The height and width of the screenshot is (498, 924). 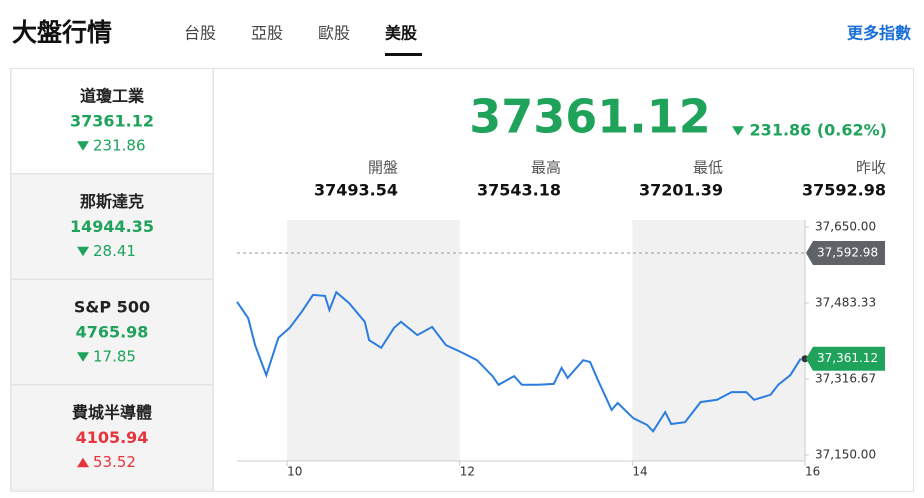 I want to click on stat-value: 37201.39, so click(x=681, y=190).